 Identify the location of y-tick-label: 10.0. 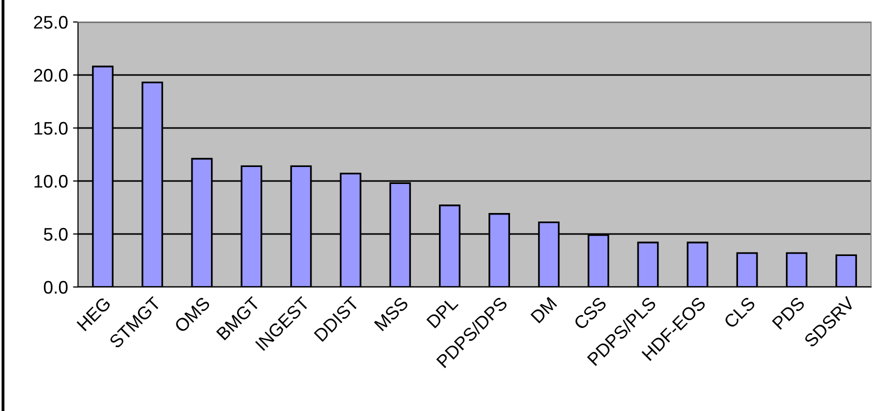
(51, 181).